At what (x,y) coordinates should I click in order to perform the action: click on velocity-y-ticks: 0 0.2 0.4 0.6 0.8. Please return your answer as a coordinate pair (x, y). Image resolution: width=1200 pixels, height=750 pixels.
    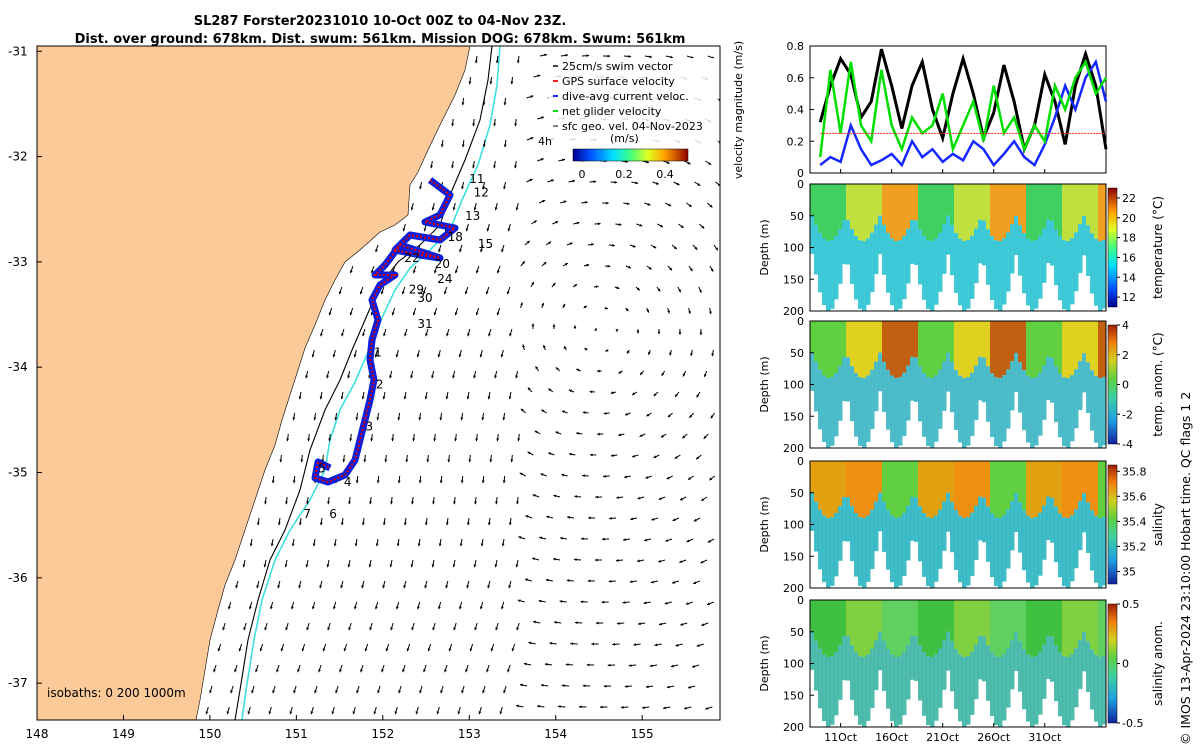
    Looking at the image, I should click on (800, 110).